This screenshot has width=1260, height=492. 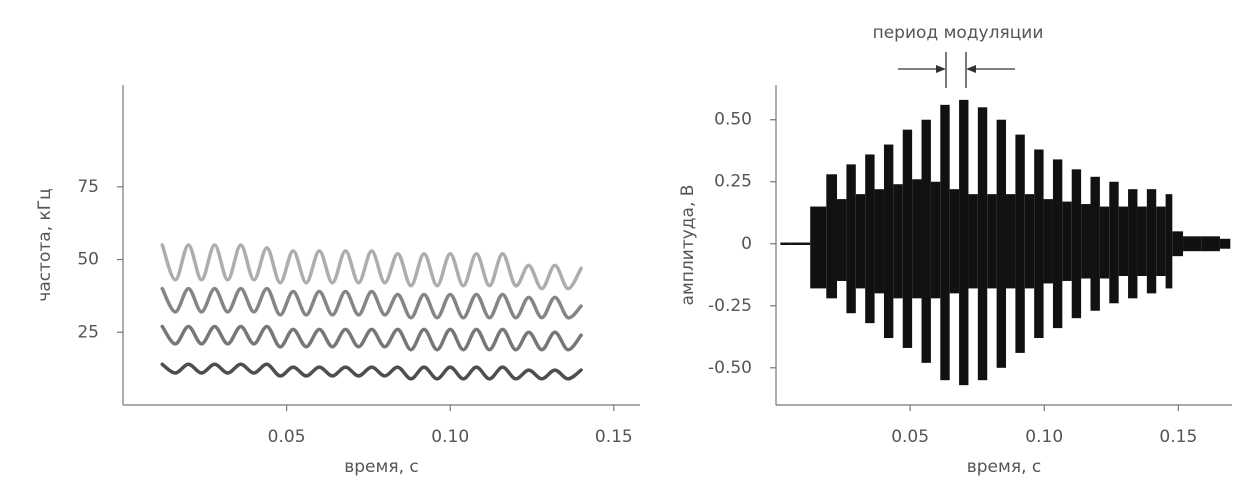 I want to click on y-axis-label: амплитуда, В, so click(x=688, y=245).